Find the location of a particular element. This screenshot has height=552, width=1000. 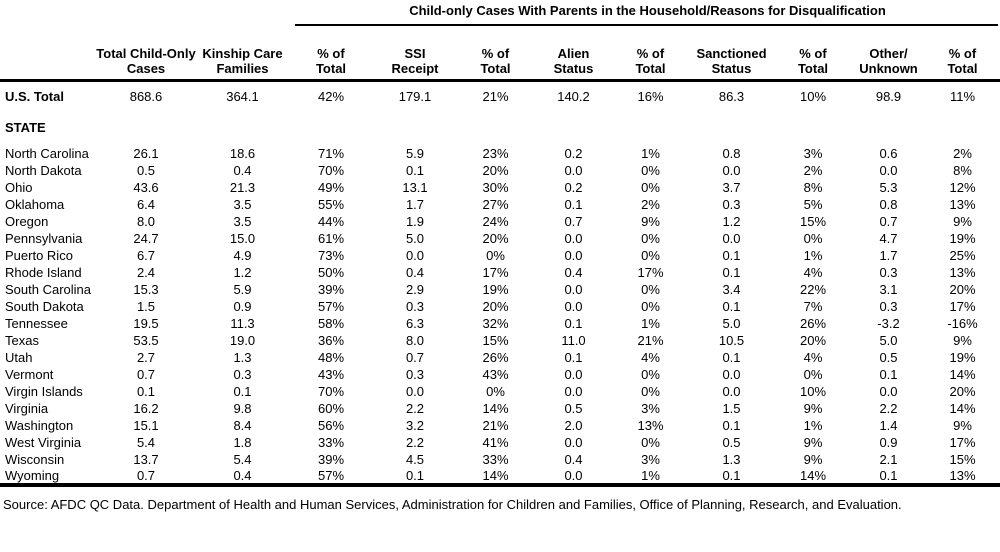

value-cell: 3.7 is located at coordinates (731, 187).